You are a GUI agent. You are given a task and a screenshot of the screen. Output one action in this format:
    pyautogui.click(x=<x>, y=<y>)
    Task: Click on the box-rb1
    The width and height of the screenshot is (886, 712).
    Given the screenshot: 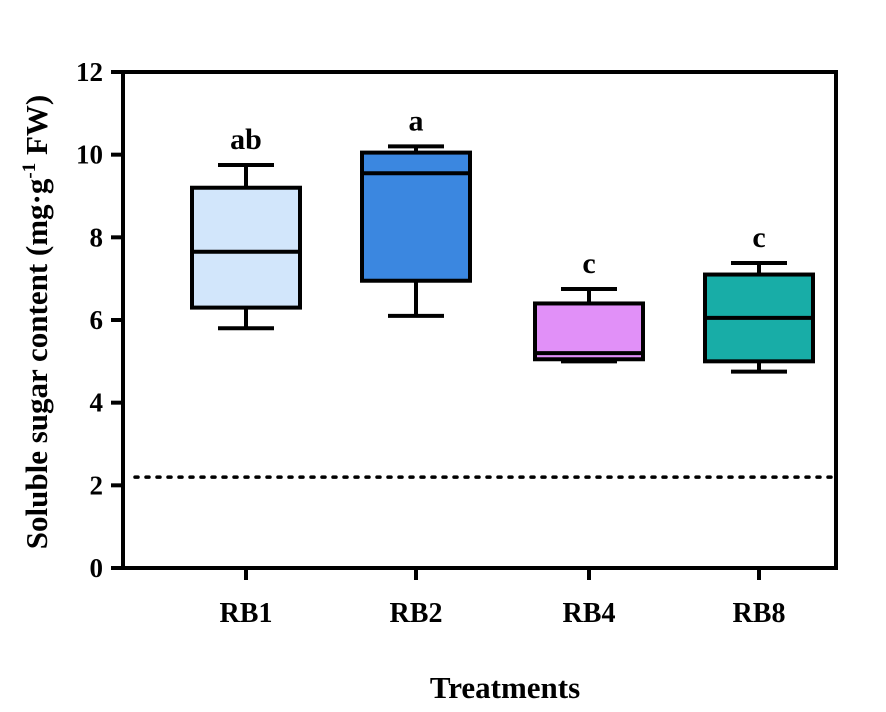 What is the action you would take?
    pyautogui.click(x=246, y=247)
    